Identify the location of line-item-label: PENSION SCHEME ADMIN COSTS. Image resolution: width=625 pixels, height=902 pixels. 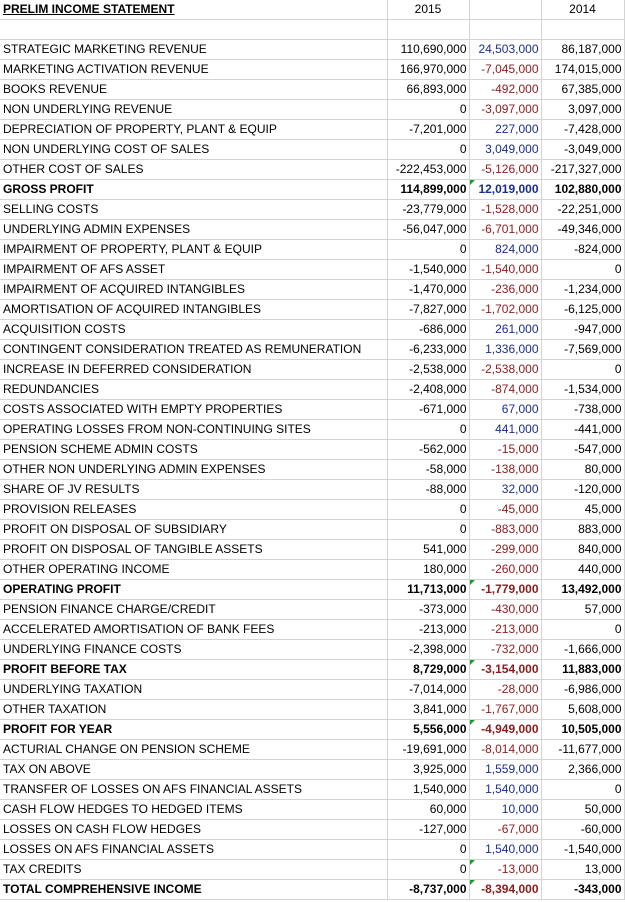
(194, 449).